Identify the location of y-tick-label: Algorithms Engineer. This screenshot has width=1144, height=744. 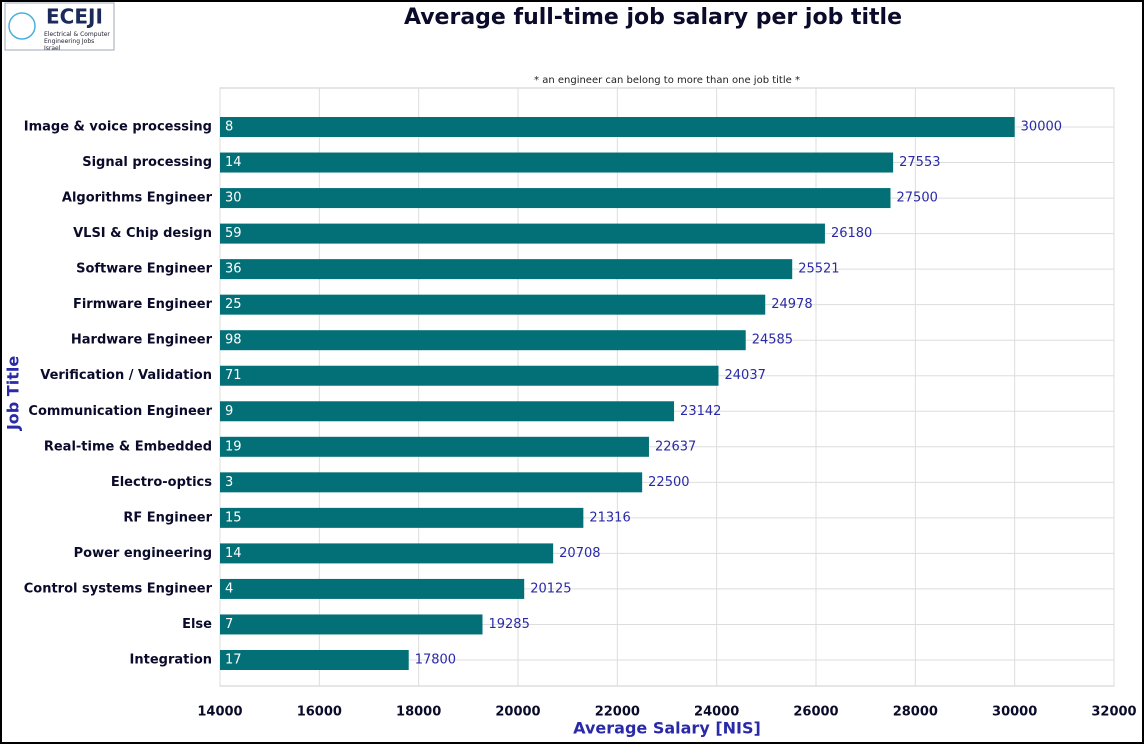
(137, 198).